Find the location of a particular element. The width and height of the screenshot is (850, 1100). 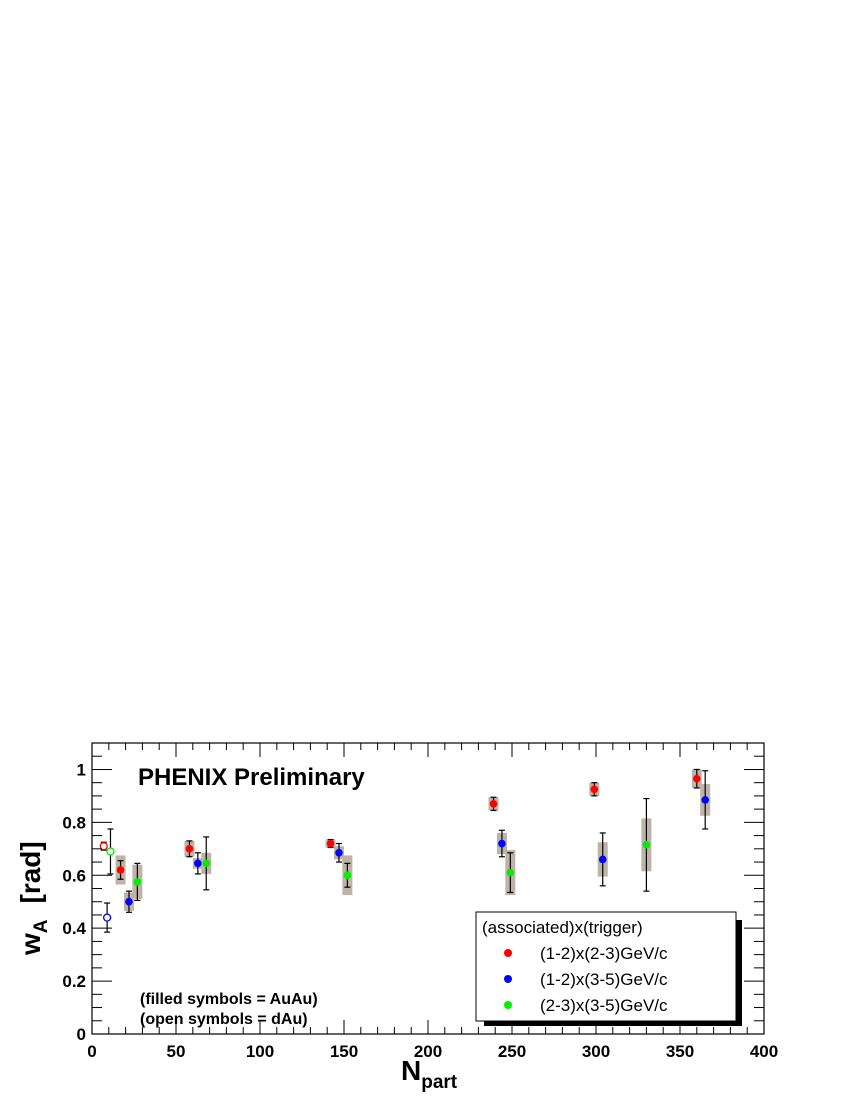

x-tick-label: 150 is located at coordinates (344, 1051).